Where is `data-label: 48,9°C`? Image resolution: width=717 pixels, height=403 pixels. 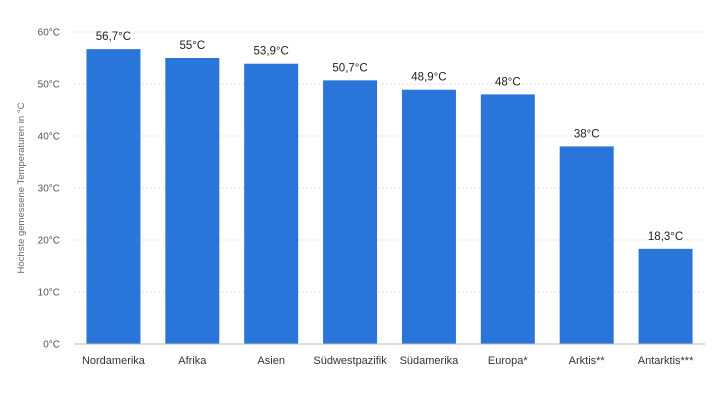 data-label: 48,9°C is located at coordinates (428, 78).